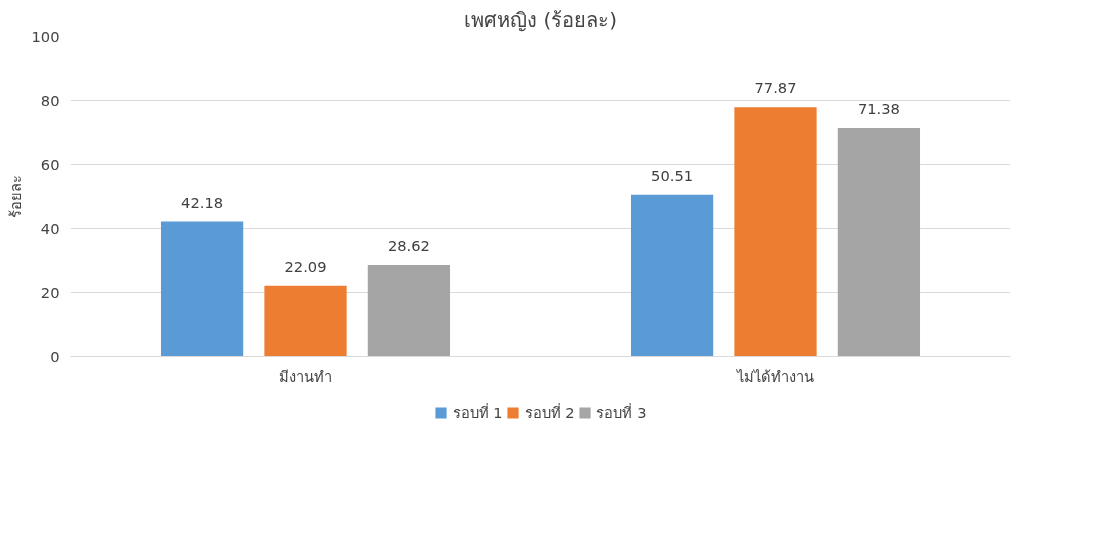 This screenshot has width=1102, height=552. Describe the element at coordinates (305, 266) in the screenshot. I see `data-label: 22.09` at that location.